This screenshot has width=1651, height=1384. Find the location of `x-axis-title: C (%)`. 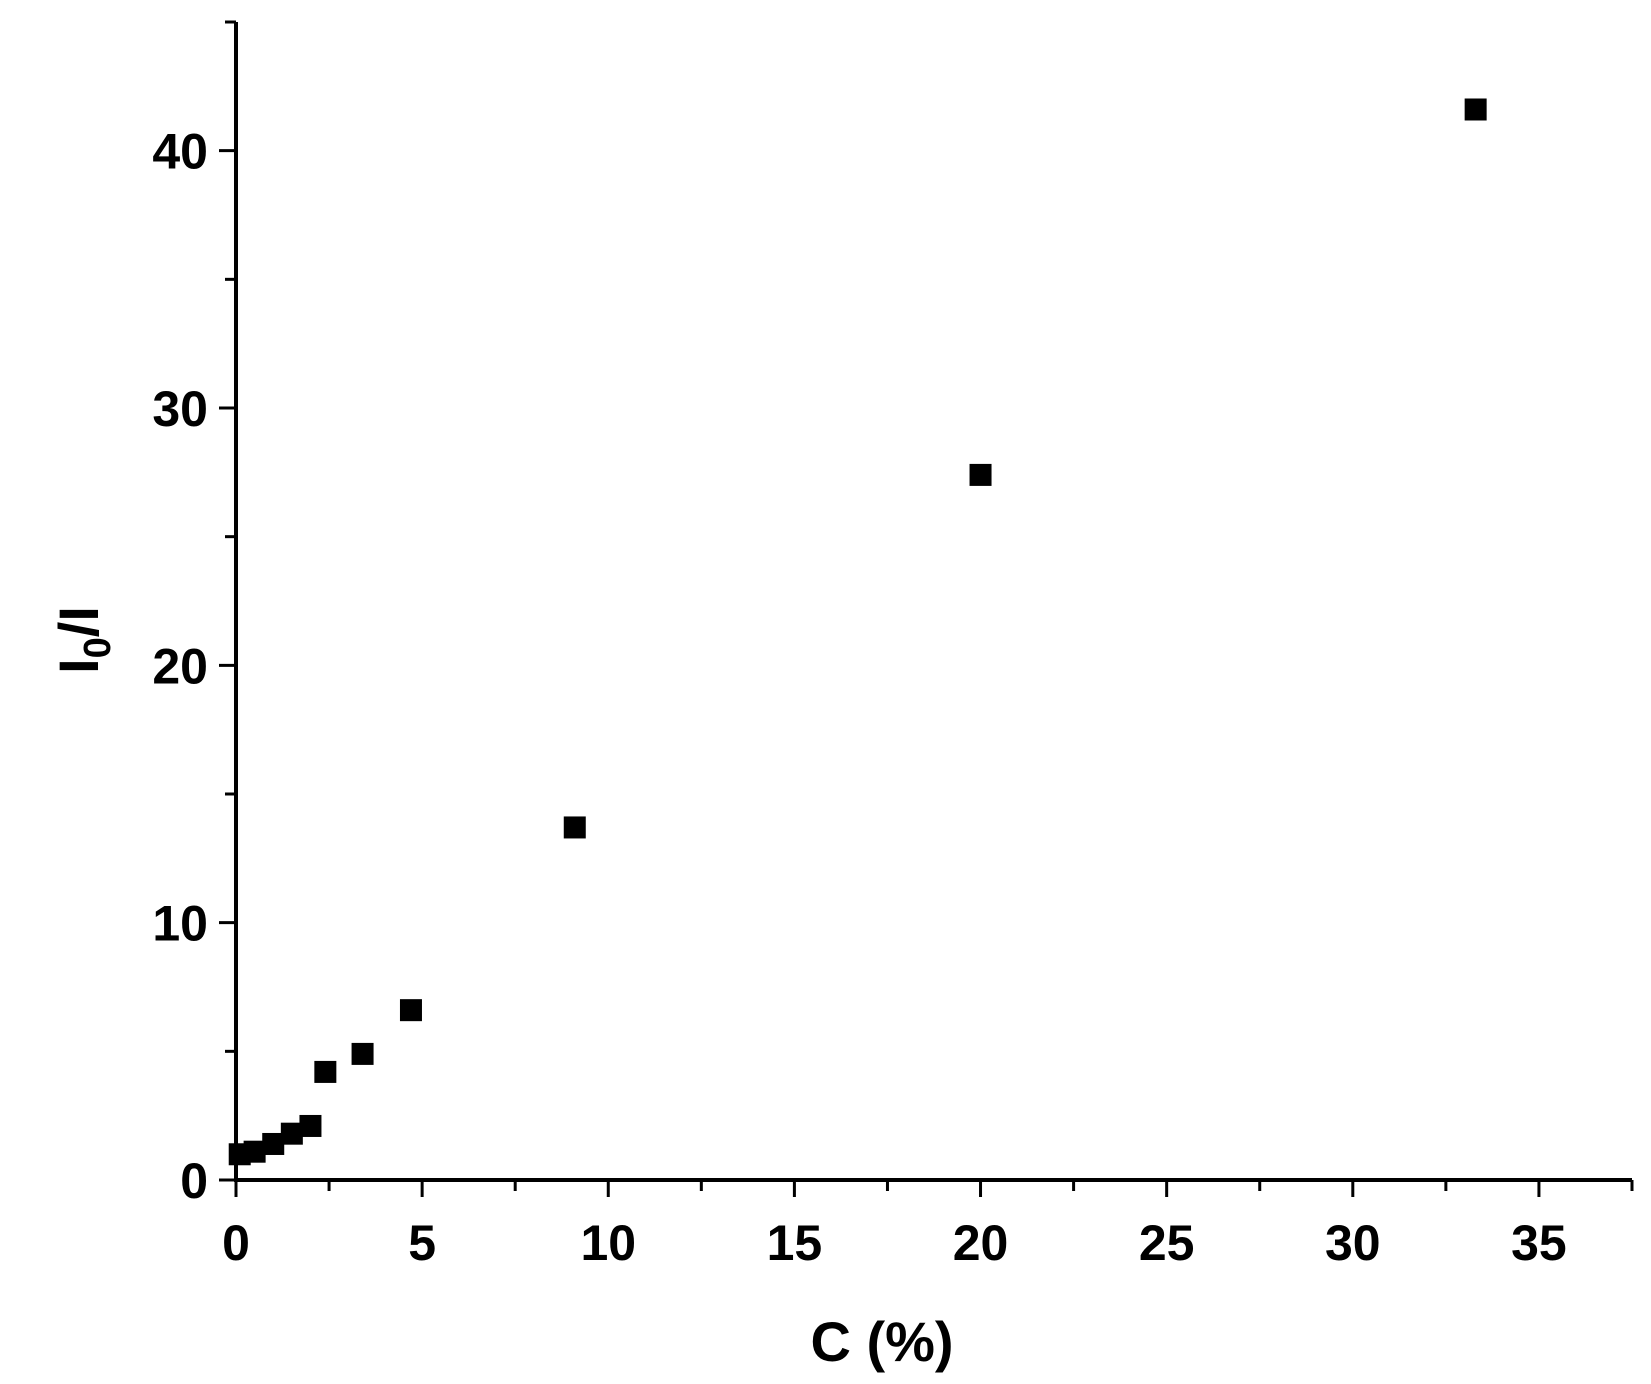

x-axis-title: C (%) is located at coordinates (881, 1341).